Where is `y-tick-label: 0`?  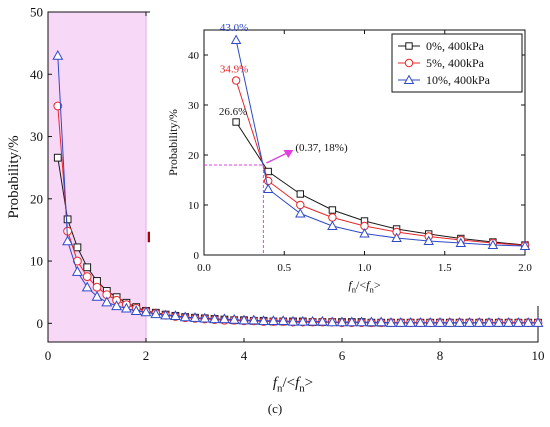
y-tick-label: 0 is located at coordinates (197, 256).